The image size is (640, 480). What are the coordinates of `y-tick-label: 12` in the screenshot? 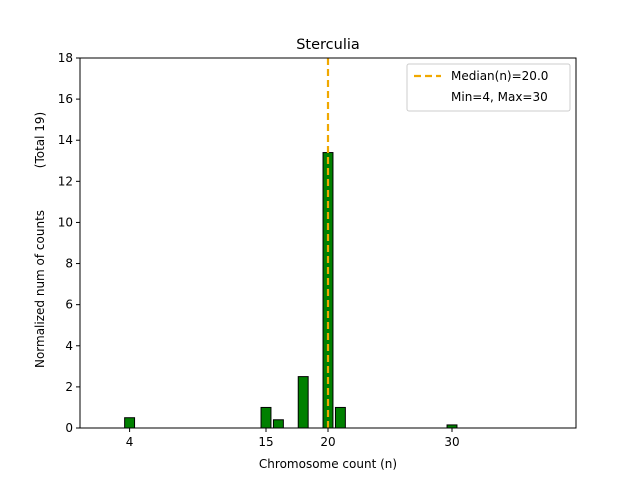 It's located at (65, 181).